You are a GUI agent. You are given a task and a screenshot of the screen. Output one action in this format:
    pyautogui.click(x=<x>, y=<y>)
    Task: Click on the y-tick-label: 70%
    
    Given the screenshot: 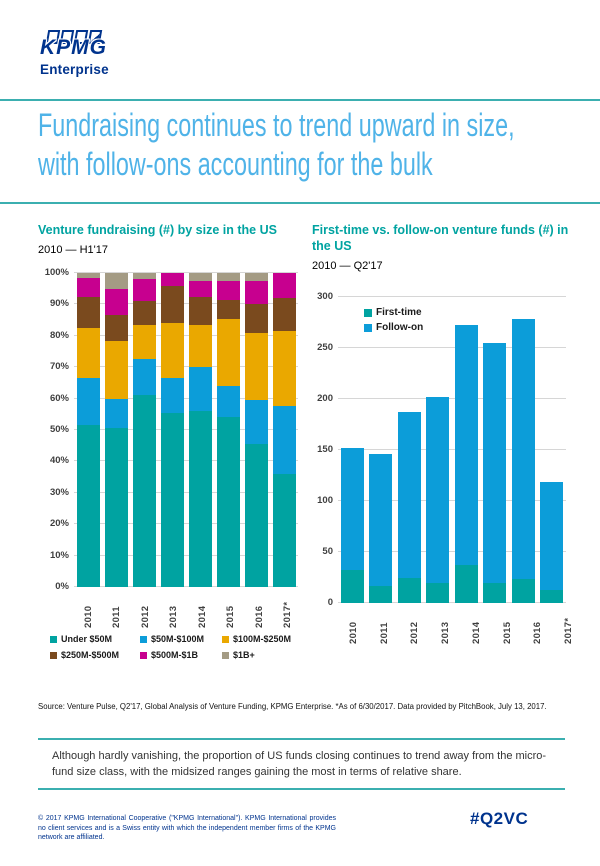 What is the action you would take?
    pyautogui.click(x=59, y=367)
    